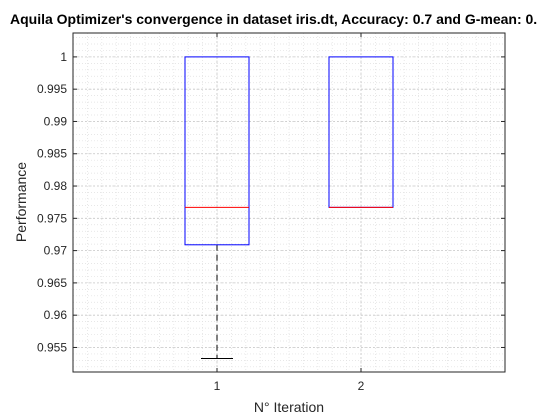 The height and width of the screenshot is (420, 560). Describe the element at coordinates (52, 283) in the screenshot. I see `y-tick-label: 0.965` at that location.